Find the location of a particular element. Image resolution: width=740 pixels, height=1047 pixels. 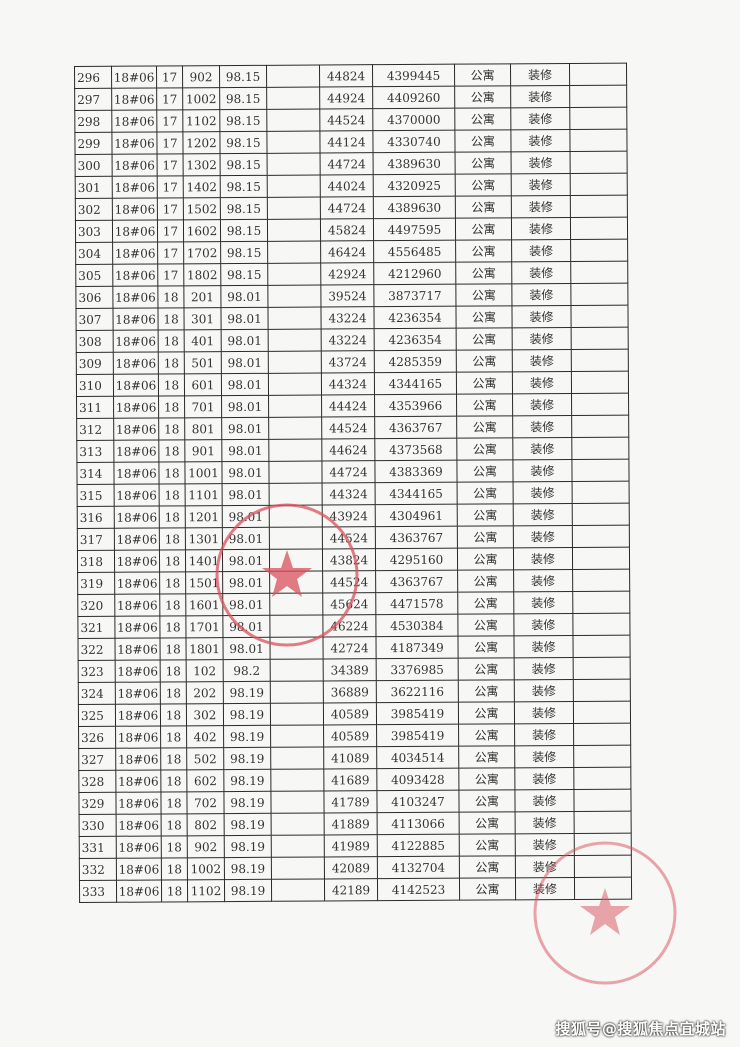

total-price-cell: 4370000 is located at coordinates (413, 119).